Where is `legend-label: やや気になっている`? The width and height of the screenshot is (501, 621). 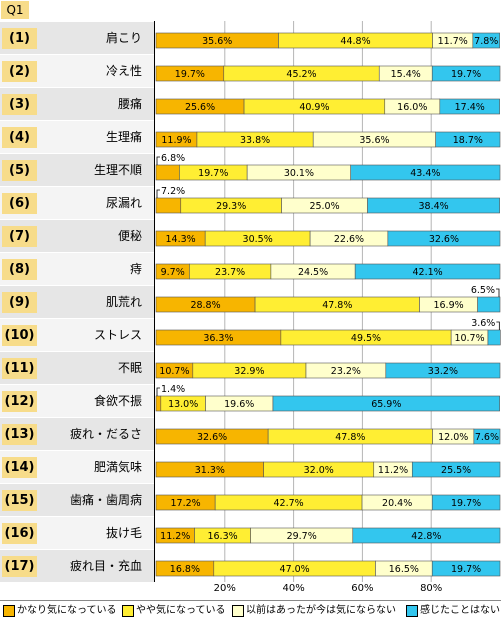
legend-label: やや気になっている is located at coordinates (181, 610).